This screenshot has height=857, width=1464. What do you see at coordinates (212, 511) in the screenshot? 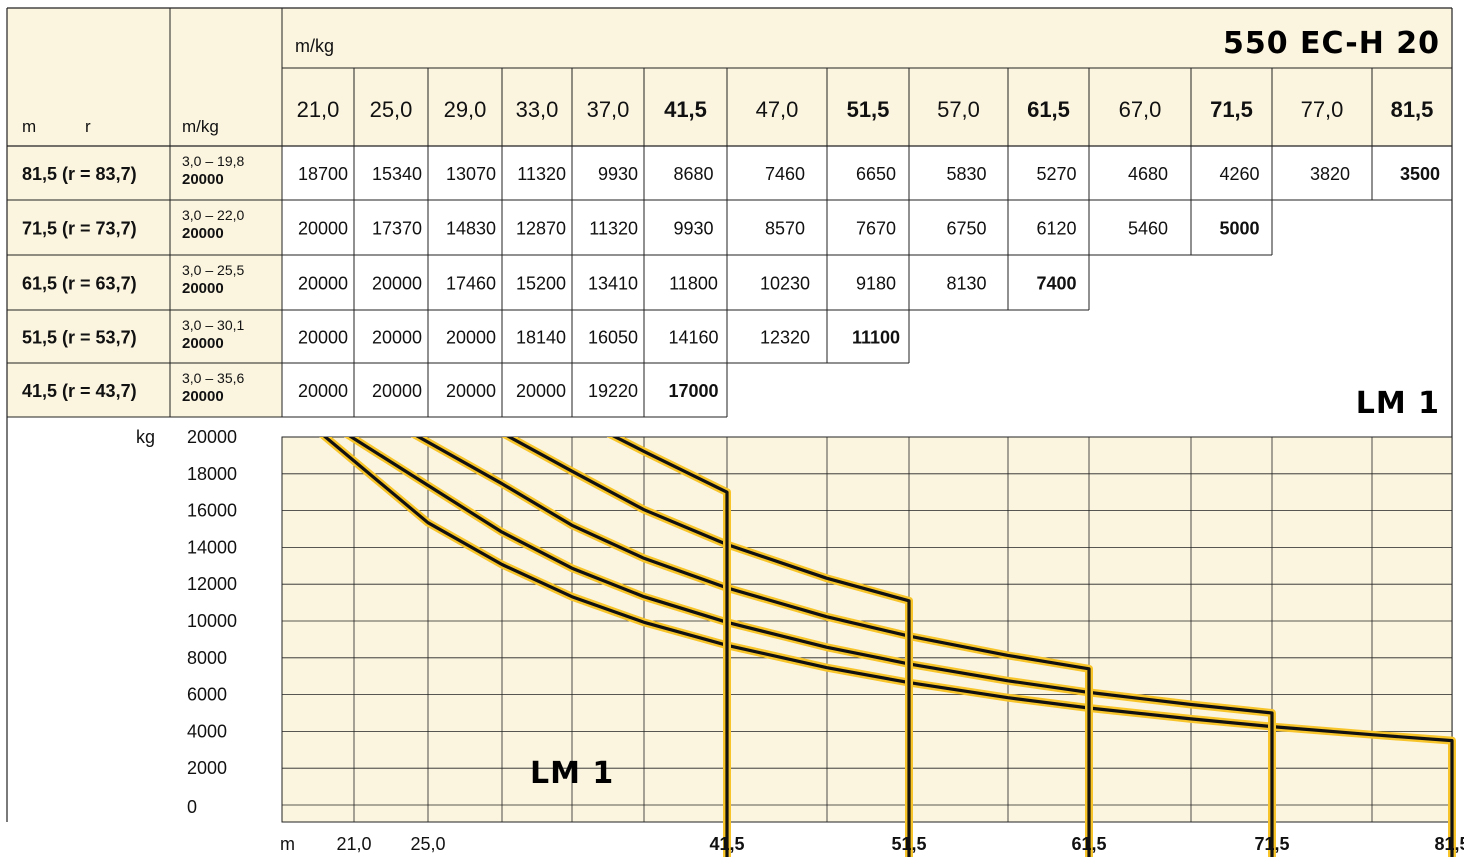
I see `y-tick-2: 16000` at bounding box center [212, 511].